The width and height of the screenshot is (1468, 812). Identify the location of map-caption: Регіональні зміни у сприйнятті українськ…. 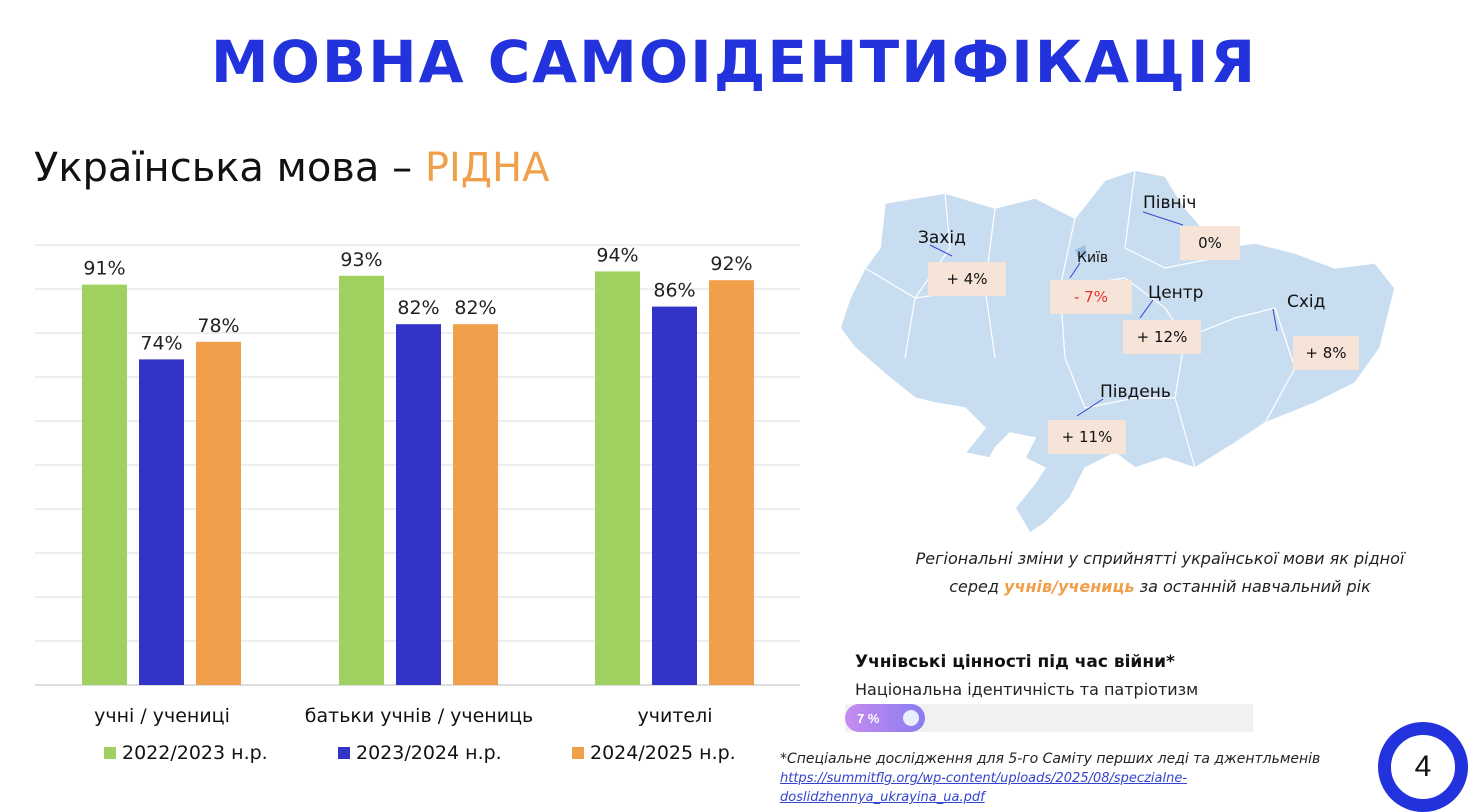
(1154, 573).